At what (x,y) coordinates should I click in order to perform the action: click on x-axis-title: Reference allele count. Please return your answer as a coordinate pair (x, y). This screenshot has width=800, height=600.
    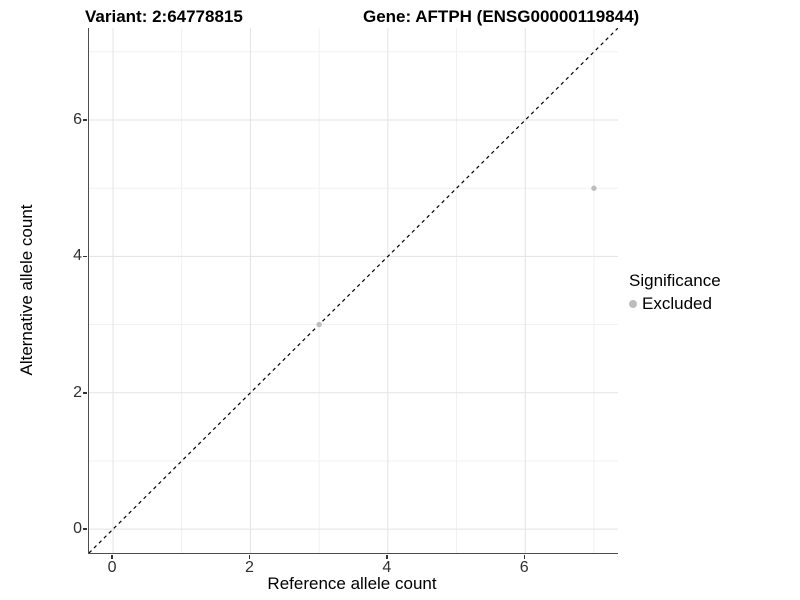
    Looking at the image, I should click on (352, 583).